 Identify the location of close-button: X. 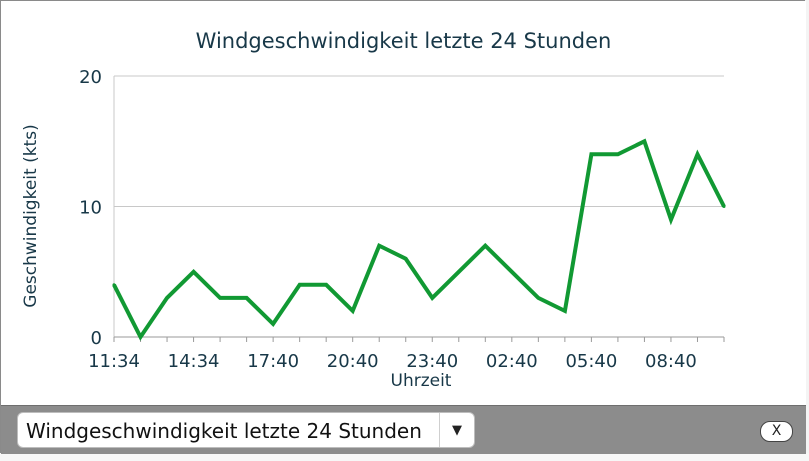
(776, 431).